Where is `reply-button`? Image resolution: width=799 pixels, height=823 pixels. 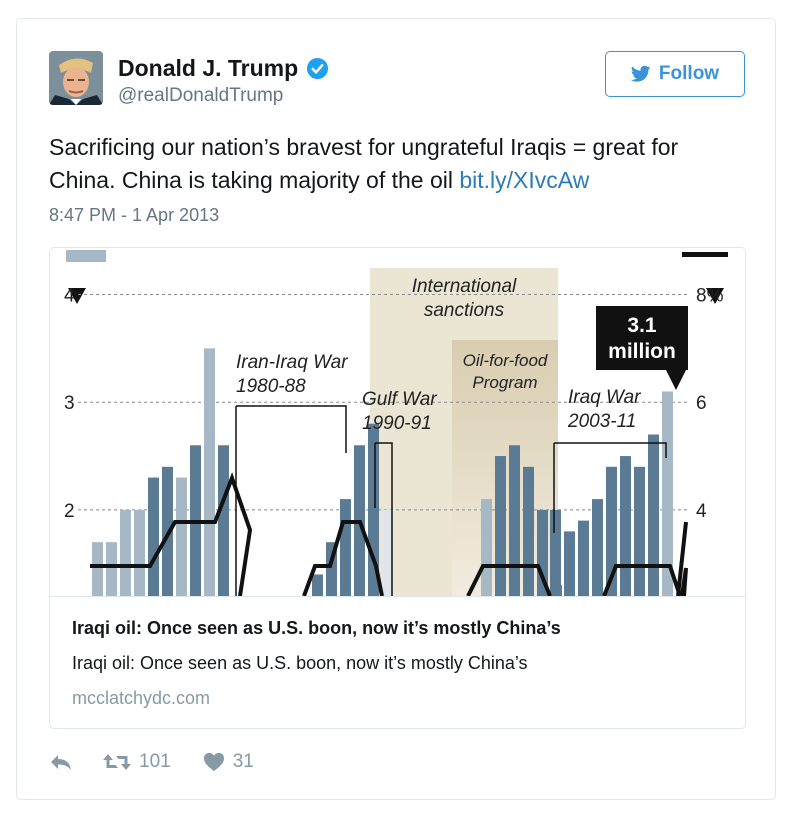
reply-button is located at coordinates (61, 762).